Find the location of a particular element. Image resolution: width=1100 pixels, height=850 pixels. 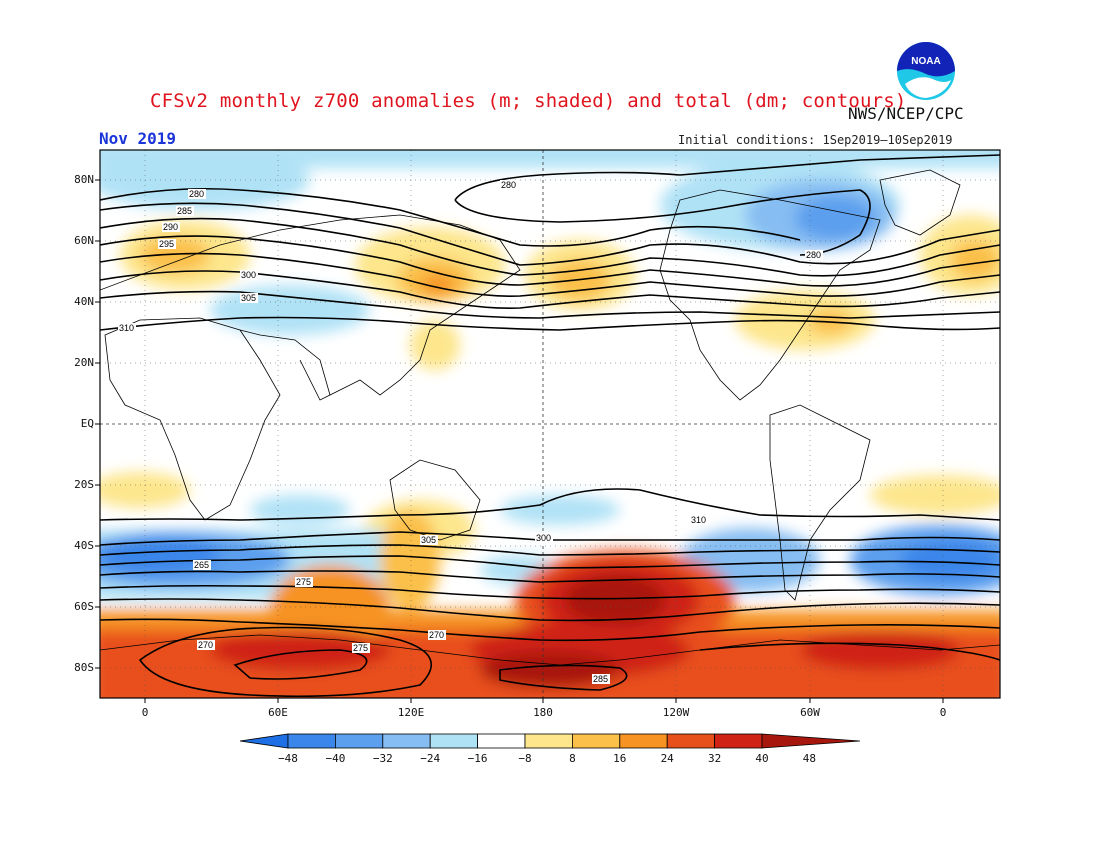

colorbar-tick-label: 32 is located at coordinates (714, 758).